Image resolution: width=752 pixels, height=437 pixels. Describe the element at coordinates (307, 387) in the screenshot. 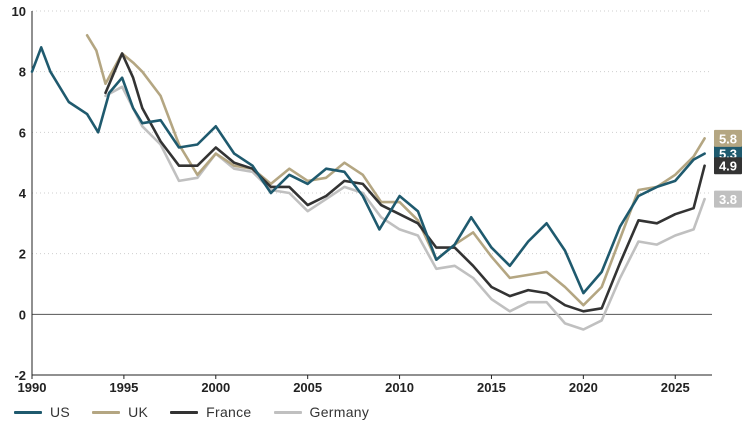

I see `x-tick-label-3: 2005` at that location.